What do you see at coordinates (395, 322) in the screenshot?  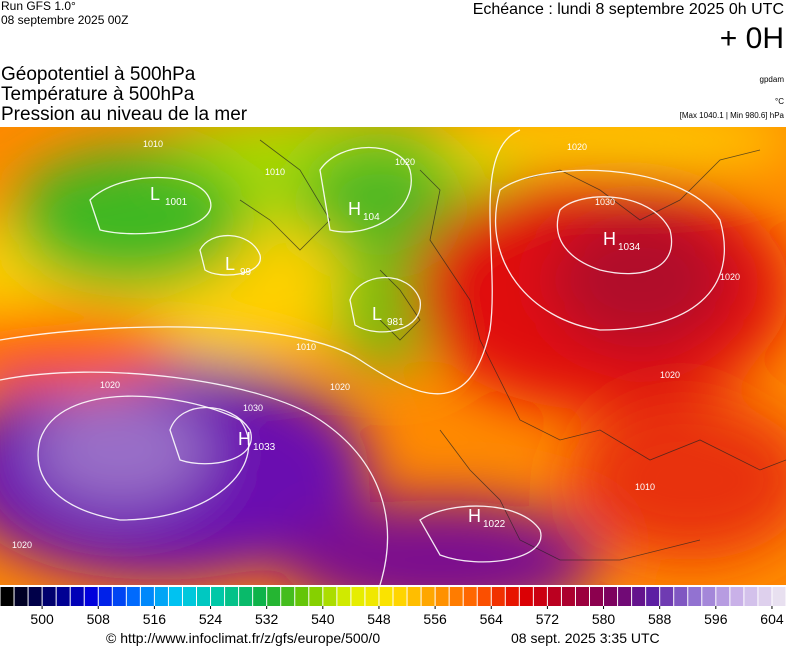 I see `center-value: 981` at bounding box center [395, 322].